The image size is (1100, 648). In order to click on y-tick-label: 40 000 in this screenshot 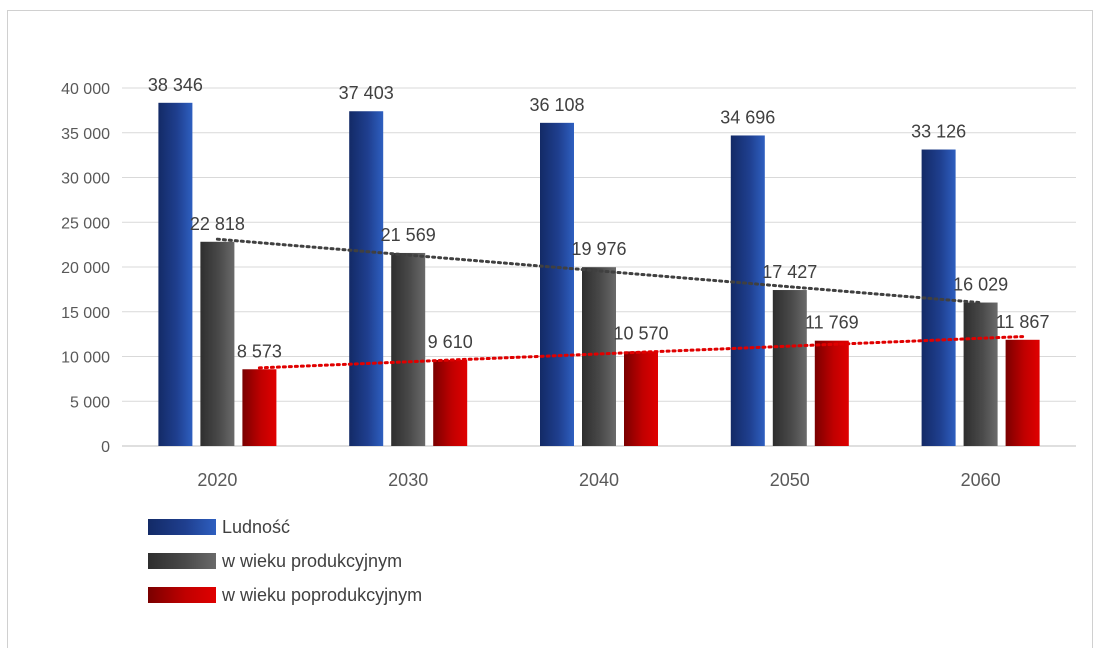, I will do `click(85, 89)`.